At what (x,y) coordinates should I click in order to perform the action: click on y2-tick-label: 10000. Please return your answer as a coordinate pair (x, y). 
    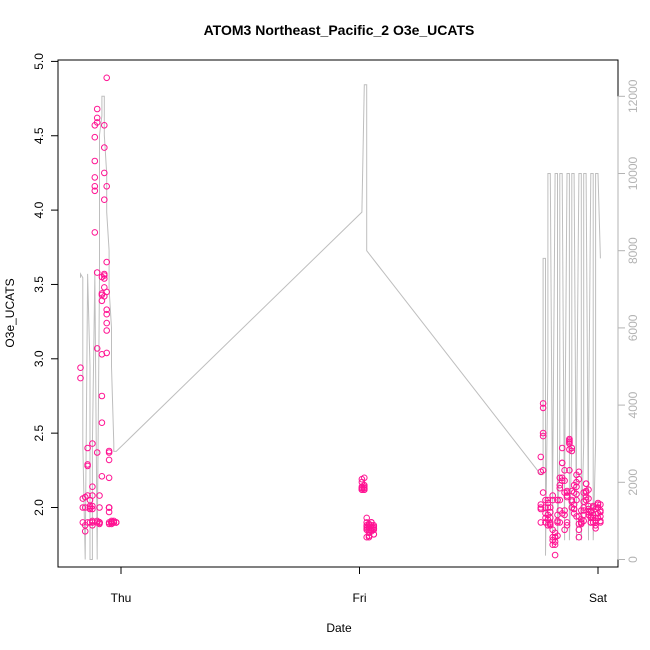
    Looking at the image, I should click on (633, 173).